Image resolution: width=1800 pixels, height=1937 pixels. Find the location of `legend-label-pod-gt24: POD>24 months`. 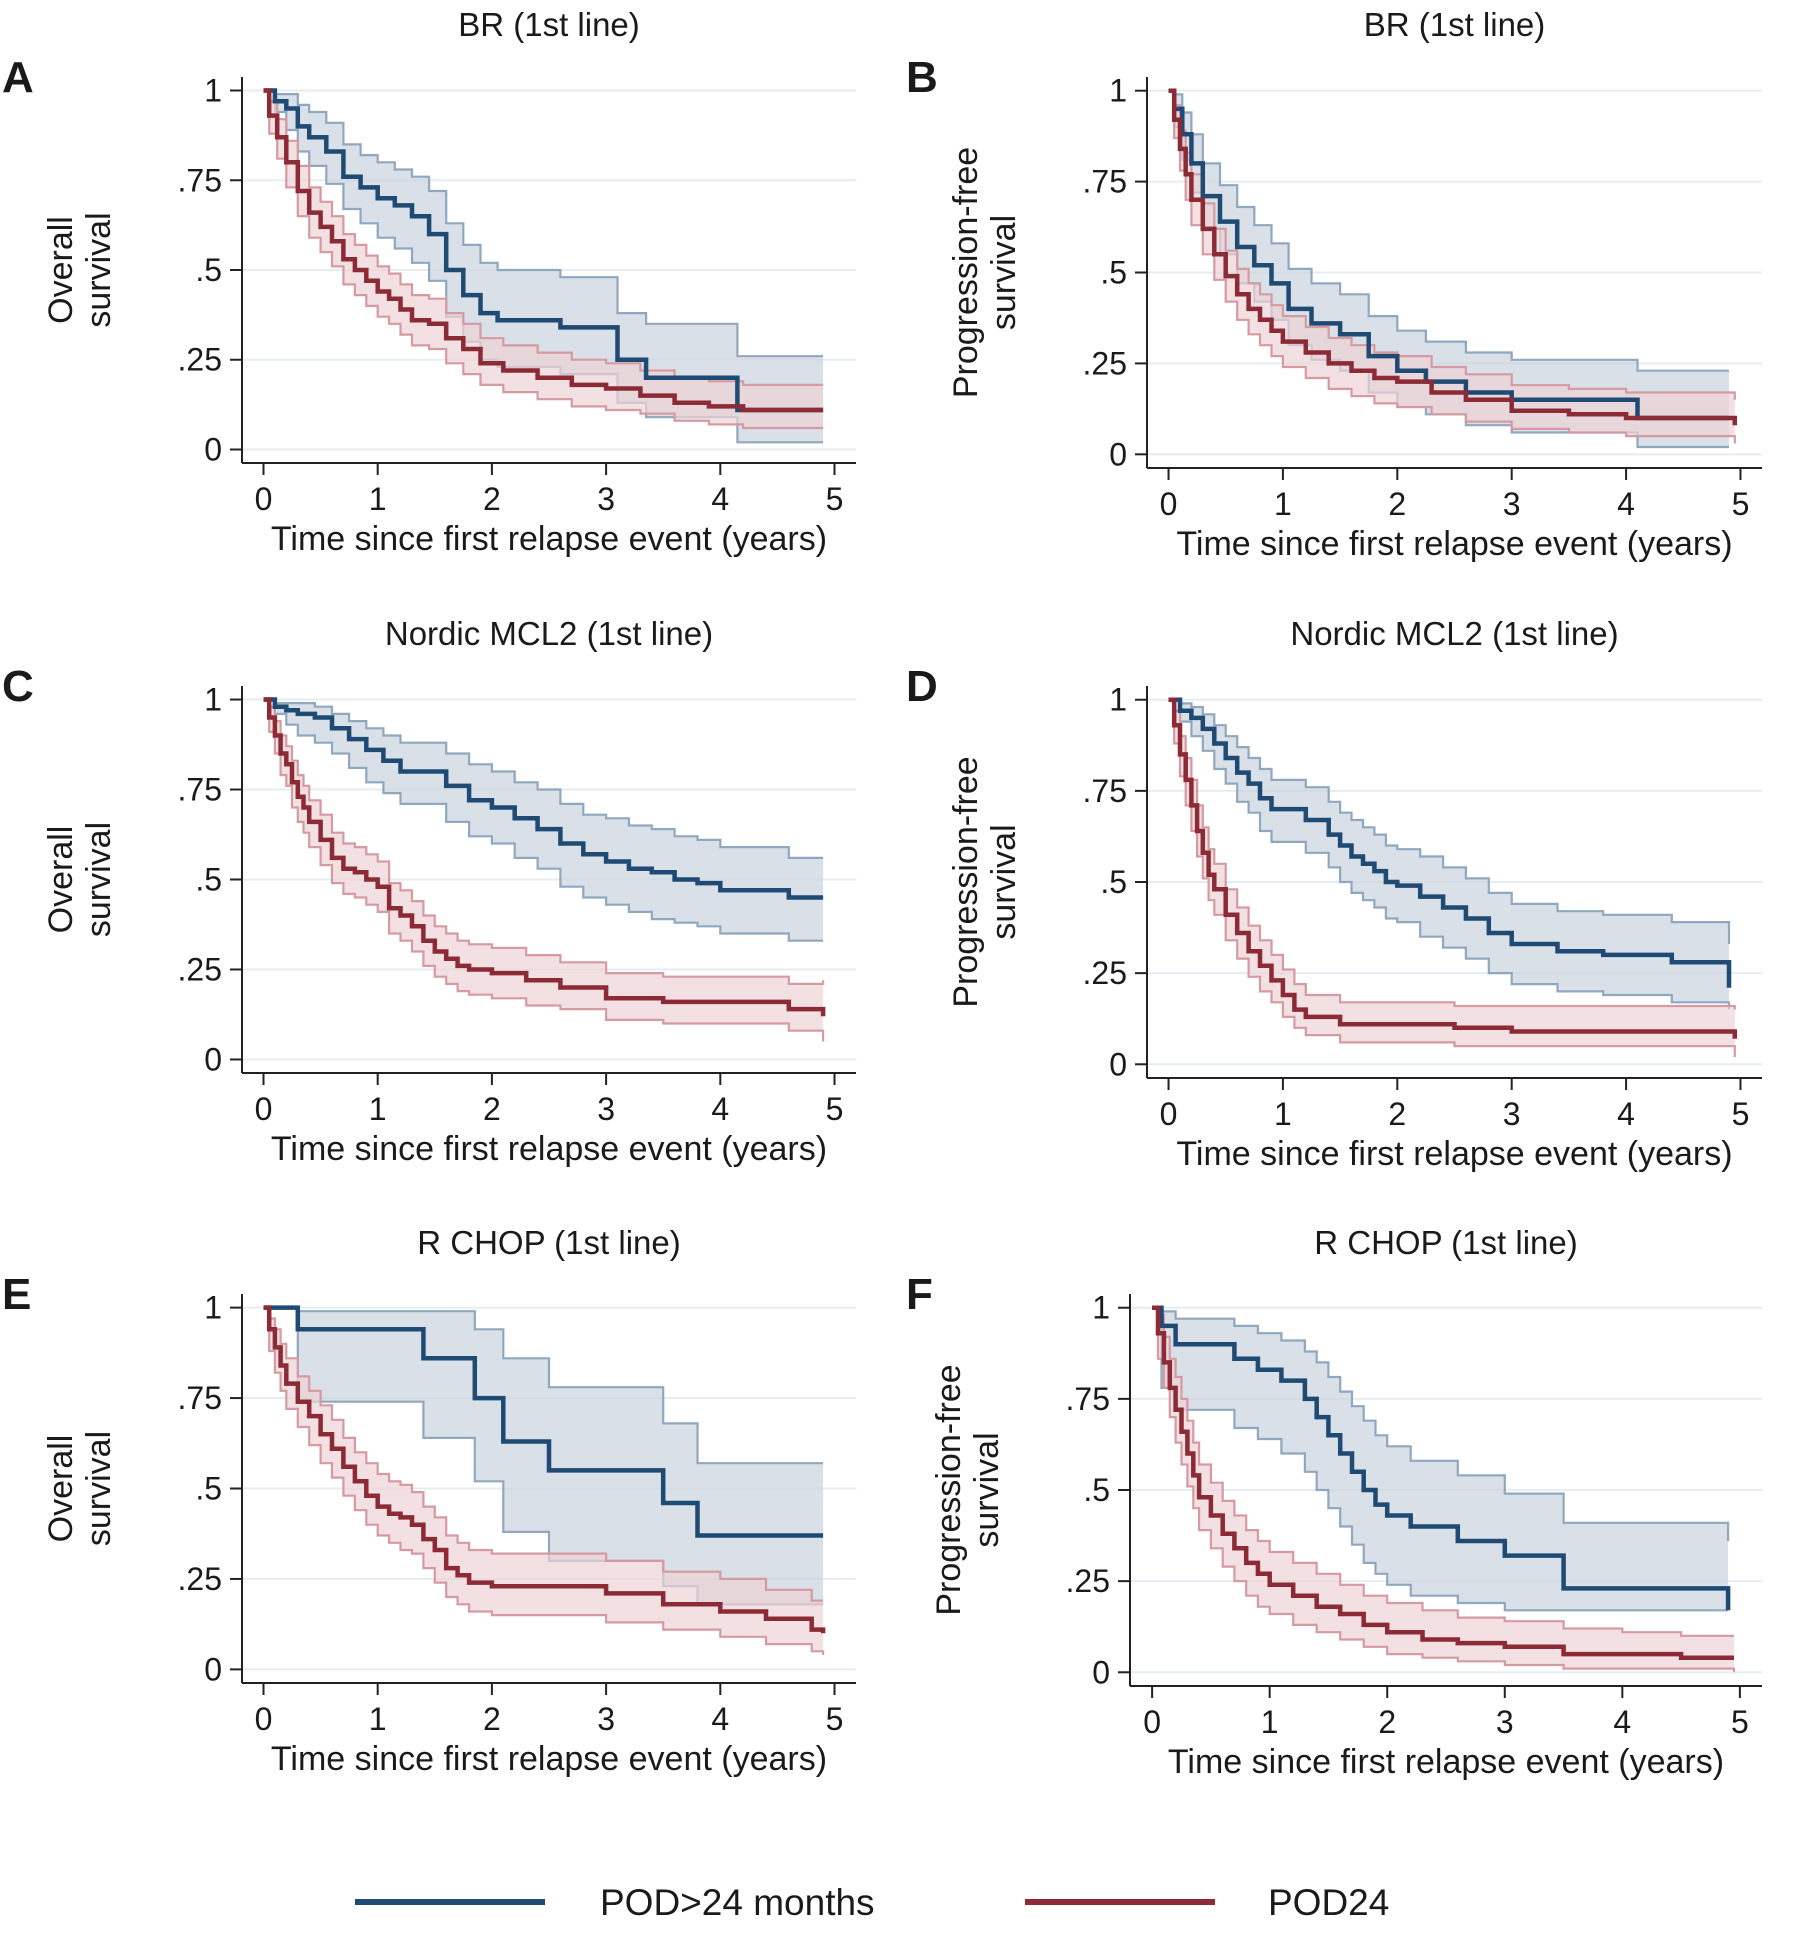

legend-label-pod-gt24: POD>24 months is located at coordinates (737, 1902).